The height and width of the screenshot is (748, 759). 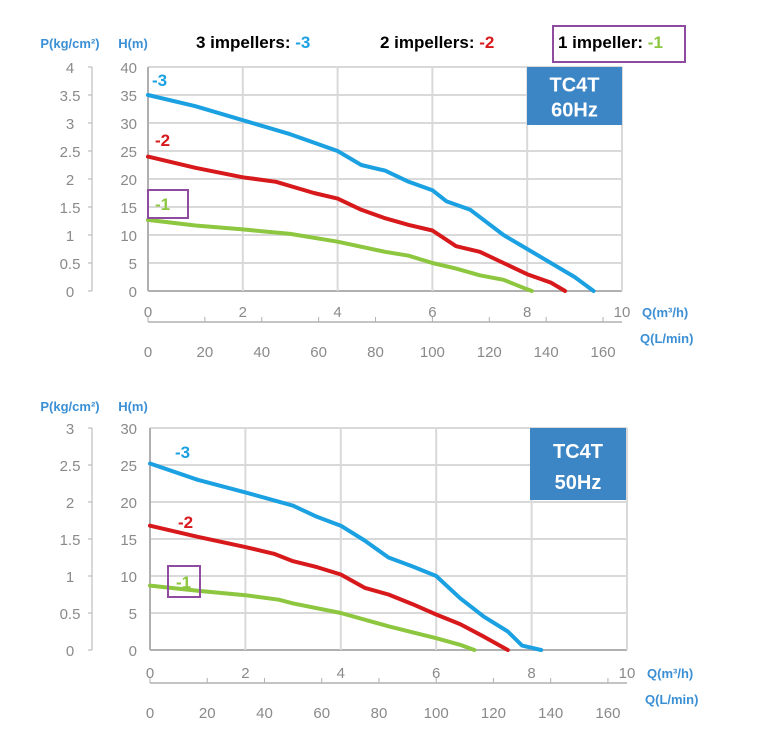 I want to click on y2-tick-label: 3.5, so click(x=70, y=96).